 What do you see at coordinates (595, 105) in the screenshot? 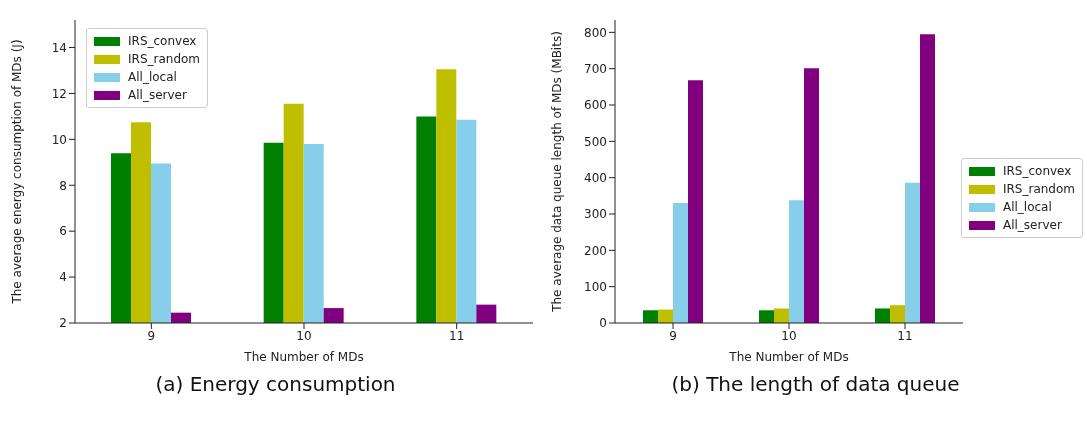
I see `y-tick-label: 600` at bounding box center [595, 105].